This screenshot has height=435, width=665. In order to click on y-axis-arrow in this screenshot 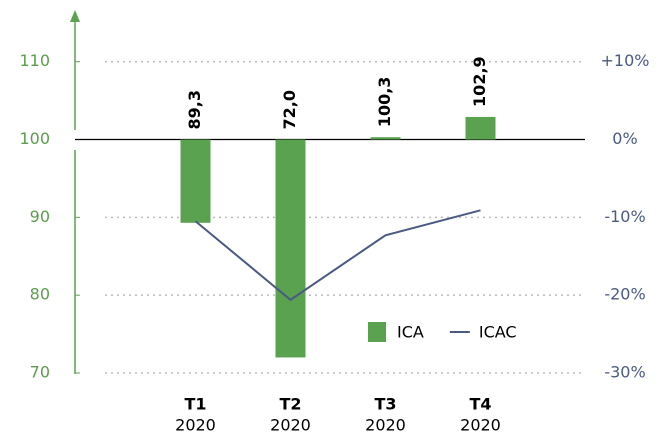, I will do `click(75, 16)`.